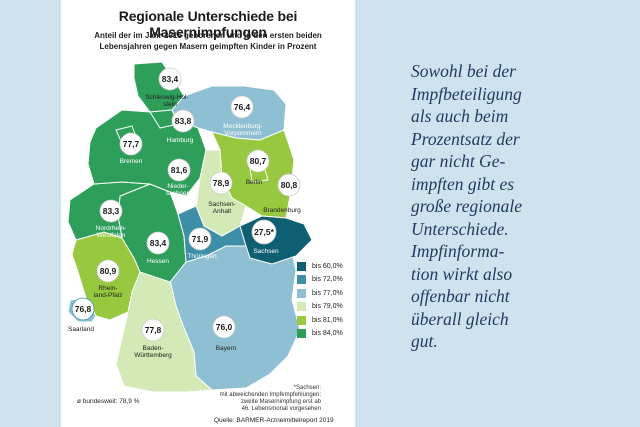 The image size is (640, 427). I want to click on label-sh-2: stein, so click(170, 104).